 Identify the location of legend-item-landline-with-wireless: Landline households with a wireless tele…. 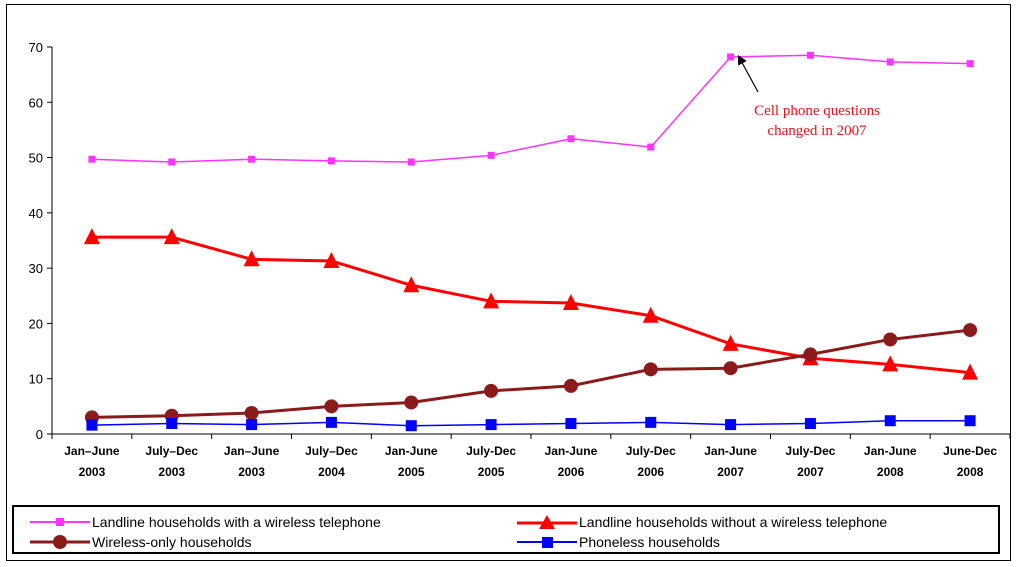
(205, 522).